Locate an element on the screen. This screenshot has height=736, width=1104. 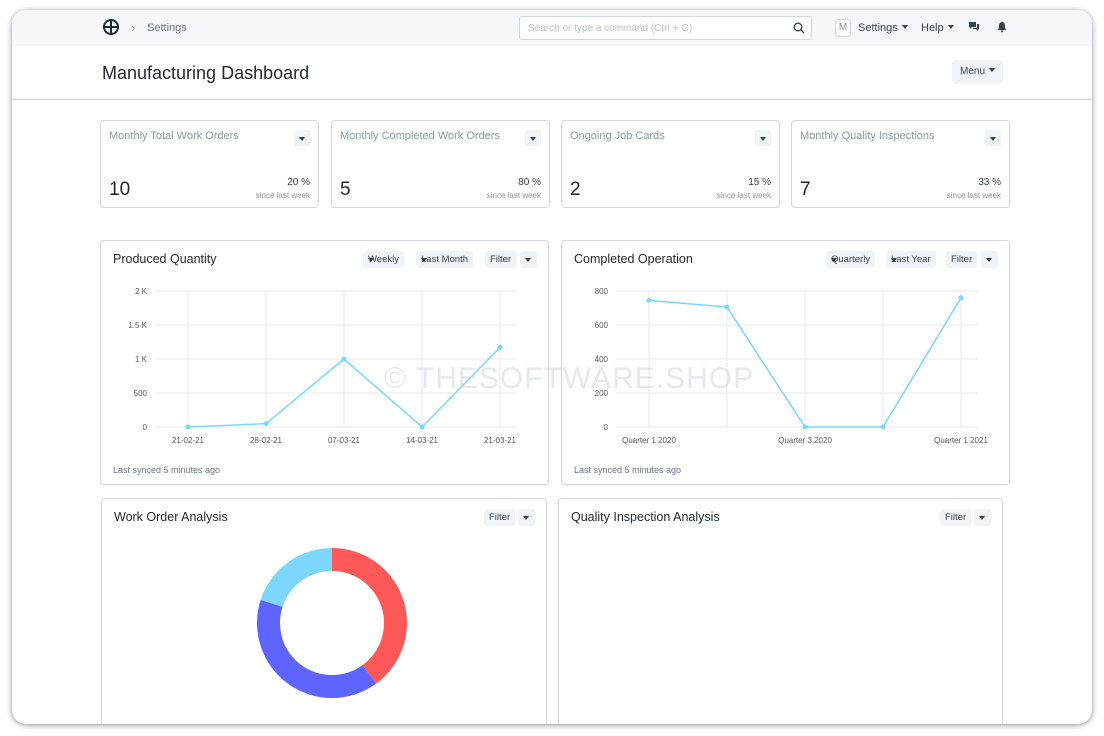
y-tick-label: 500 is located at coordinates (141, 393).